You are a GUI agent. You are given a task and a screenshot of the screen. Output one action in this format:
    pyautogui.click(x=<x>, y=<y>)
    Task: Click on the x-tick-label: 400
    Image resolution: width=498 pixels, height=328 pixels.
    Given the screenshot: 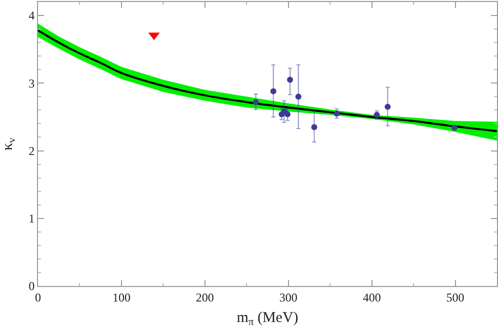 What is the action you would take?
    pyautogui.click(x=371, y=297)
    